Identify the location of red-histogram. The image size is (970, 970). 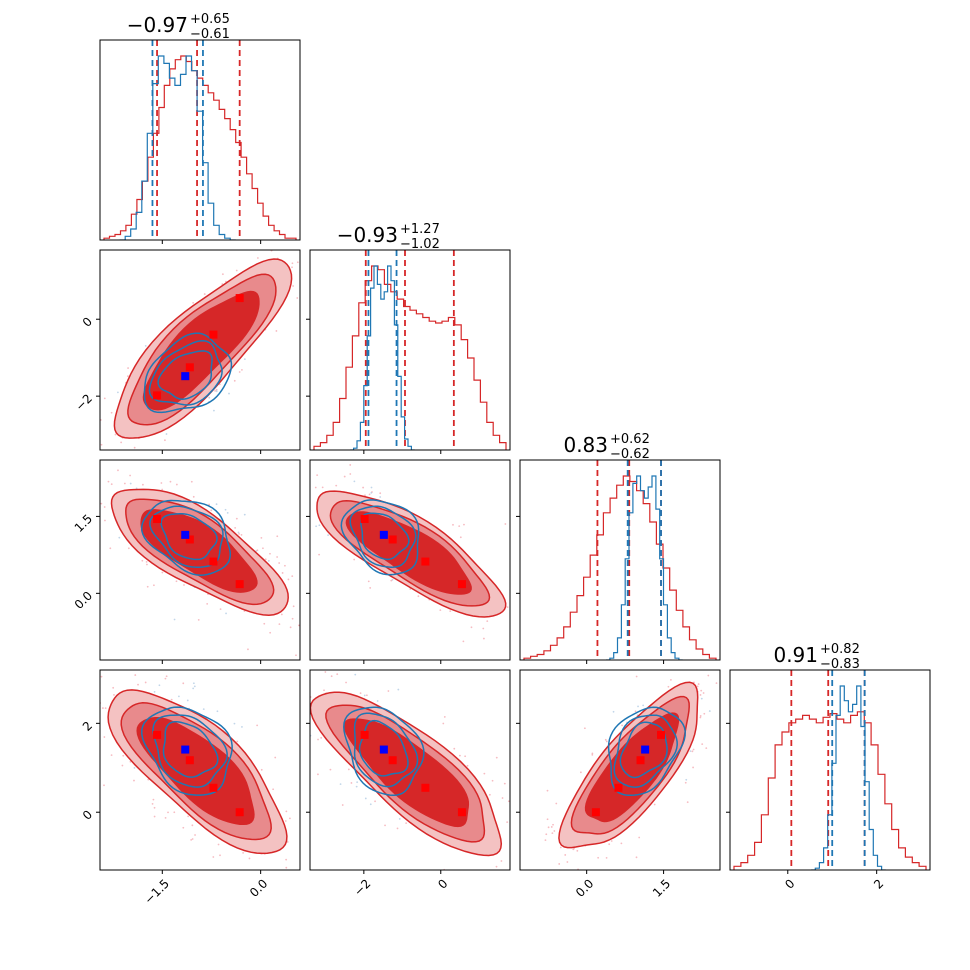
(620, 567).